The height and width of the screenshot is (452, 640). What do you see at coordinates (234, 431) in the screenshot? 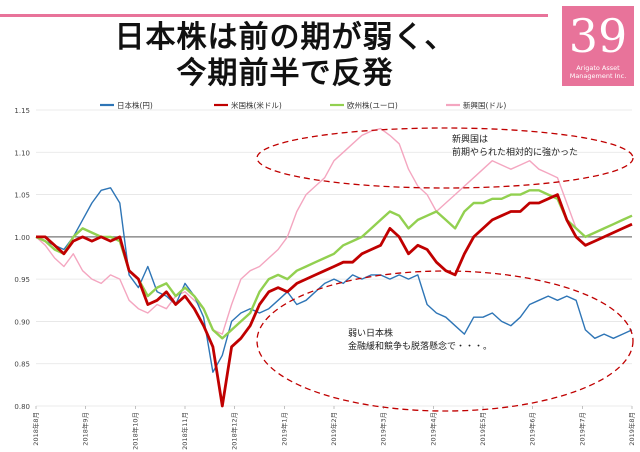
I see `x-tick-label: 2018年12月` at bounding box center [234, 431].